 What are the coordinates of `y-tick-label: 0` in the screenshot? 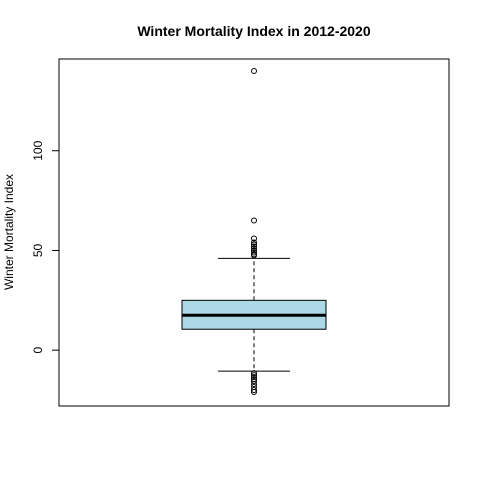 It's located at (38, 350).